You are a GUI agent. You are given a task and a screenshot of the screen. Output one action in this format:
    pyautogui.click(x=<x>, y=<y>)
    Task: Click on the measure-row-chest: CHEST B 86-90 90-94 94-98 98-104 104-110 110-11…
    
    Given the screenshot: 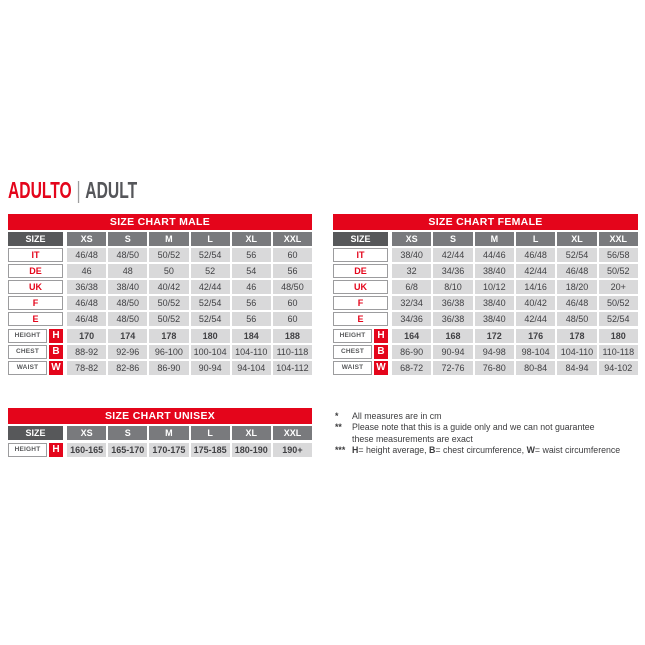 What is the action you would take?
    pyautogui.click(x=485, y=352)
    